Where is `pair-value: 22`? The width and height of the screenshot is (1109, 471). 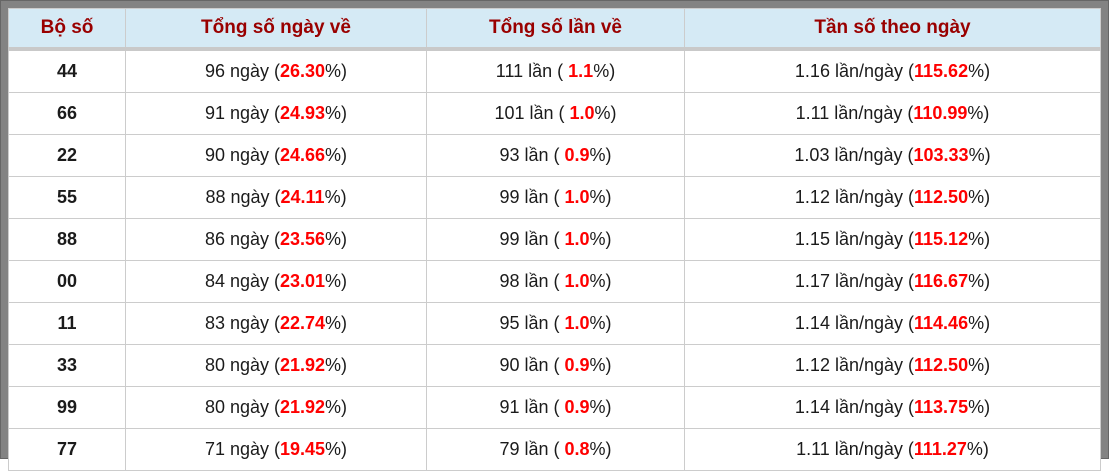
pair-value: 22 is located at coordinates (67, 155).